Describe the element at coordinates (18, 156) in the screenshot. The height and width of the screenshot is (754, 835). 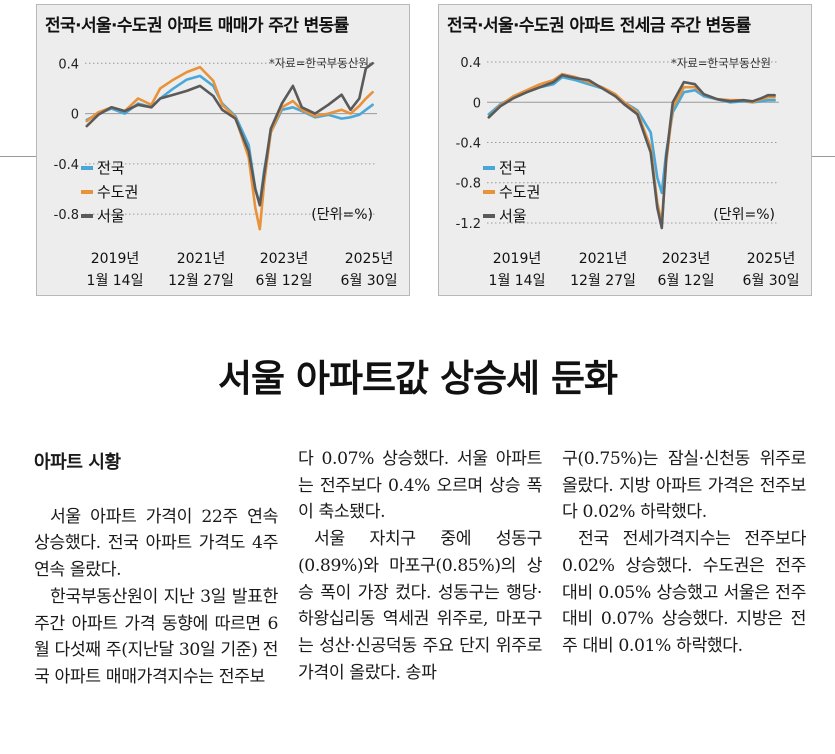
I see `divider-left` at that location.